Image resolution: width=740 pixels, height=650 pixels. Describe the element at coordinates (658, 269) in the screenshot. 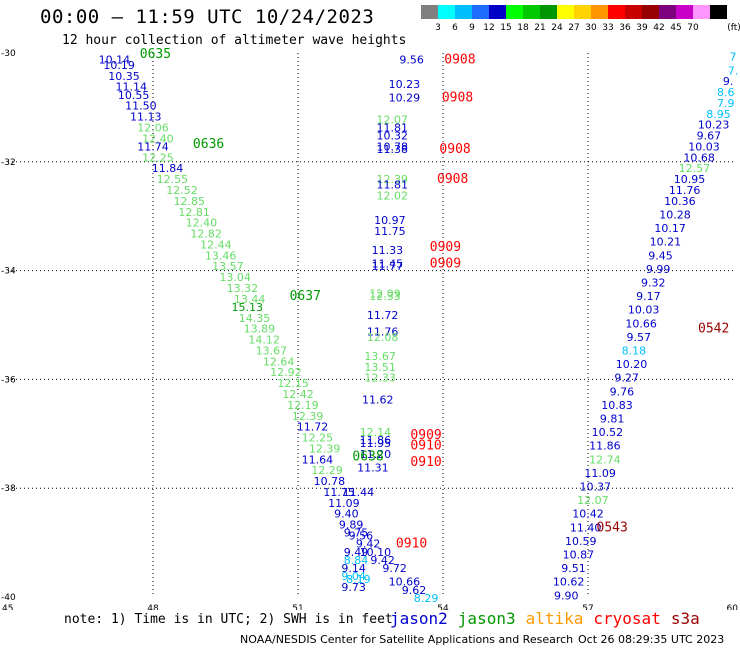

I see `wave-height-label: 9.99` at that location.